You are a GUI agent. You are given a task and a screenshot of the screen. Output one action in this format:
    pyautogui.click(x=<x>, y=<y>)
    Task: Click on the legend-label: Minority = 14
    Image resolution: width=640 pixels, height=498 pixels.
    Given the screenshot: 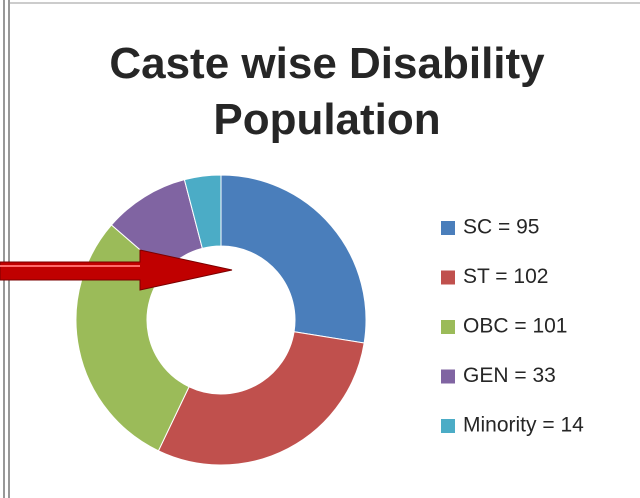 What is the action you would take?
    pyautogui.click(x=523, y=425)
    